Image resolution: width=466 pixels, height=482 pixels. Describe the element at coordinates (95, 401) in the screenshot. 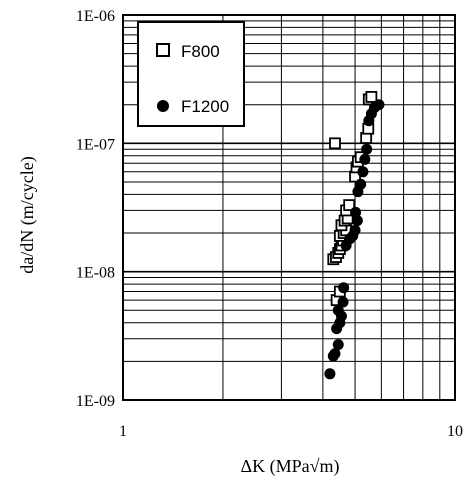

I see `y-tick-label: 1E-09` at that location.